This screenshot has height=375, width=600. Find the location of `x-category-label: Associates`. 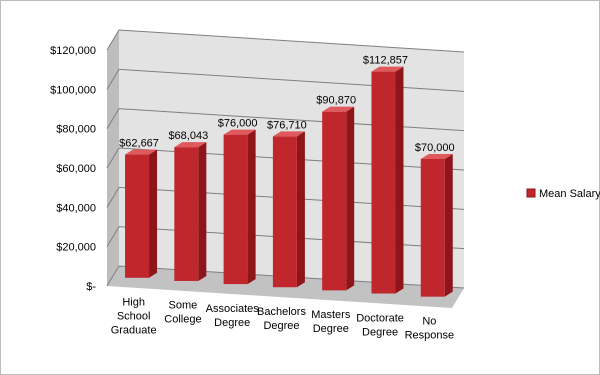

x-category-label: Associates is located at coordinates (233, 309).